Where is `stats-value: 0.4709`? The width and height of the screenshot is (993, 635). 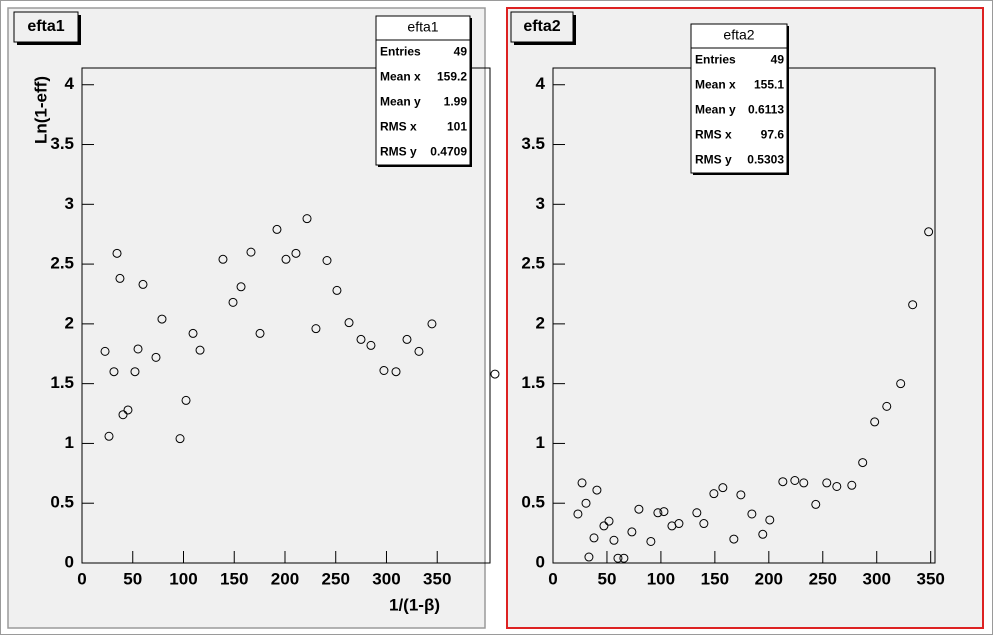 stats-value: 0.4709 is located at coordinates (448, 152).